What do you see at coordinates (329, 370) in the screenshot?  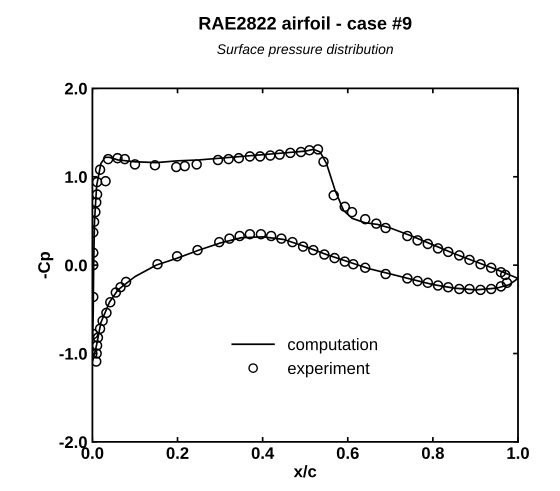 I see `legend-label: experiment` at bounding box center [329, 370].